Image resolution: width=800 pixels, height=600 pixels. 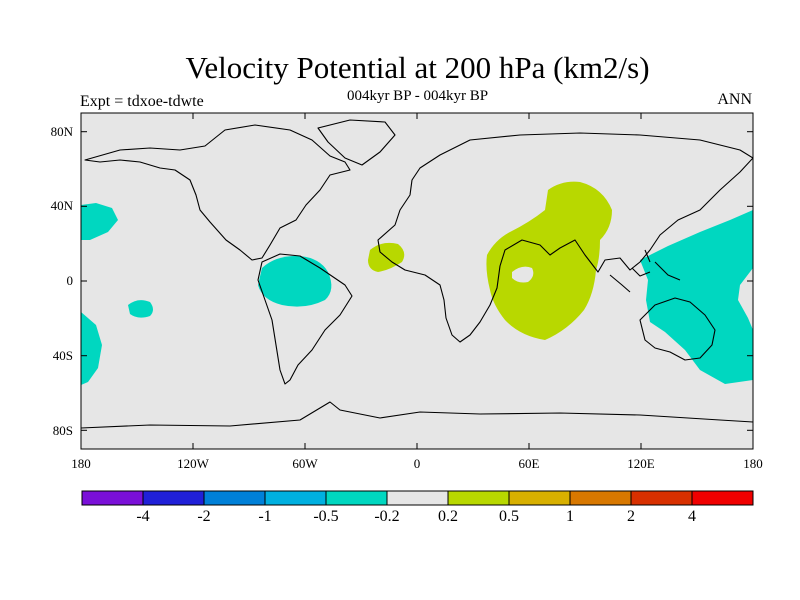 What do you see at coordinates (61, 205) in the screenshot?
I see `lat-label-40n: 40N` at bounding box center [61, 205].